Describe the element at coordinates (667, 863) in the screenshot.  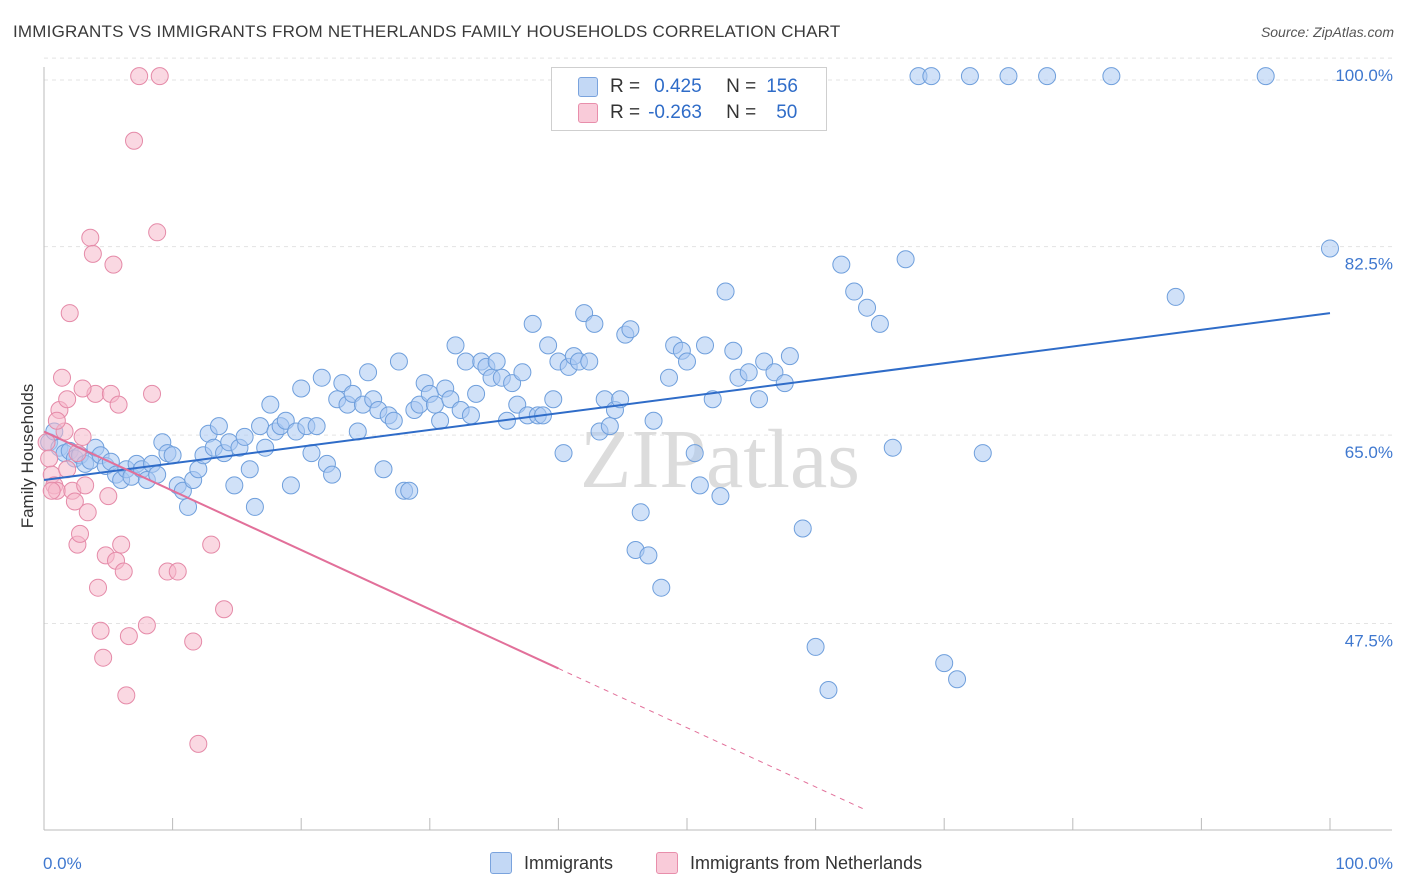
I see `bottom-swatch-netherlands` at that location.